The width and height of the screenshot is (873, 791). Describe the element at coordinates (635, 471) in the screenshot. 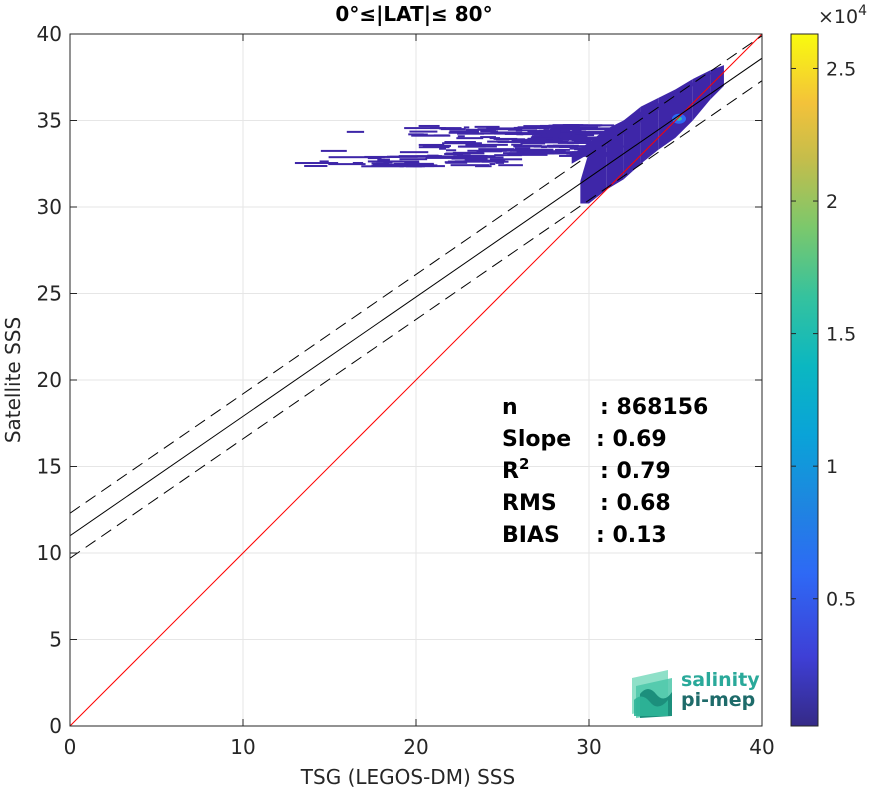

I see `stat-value: : 0.79` at that location.